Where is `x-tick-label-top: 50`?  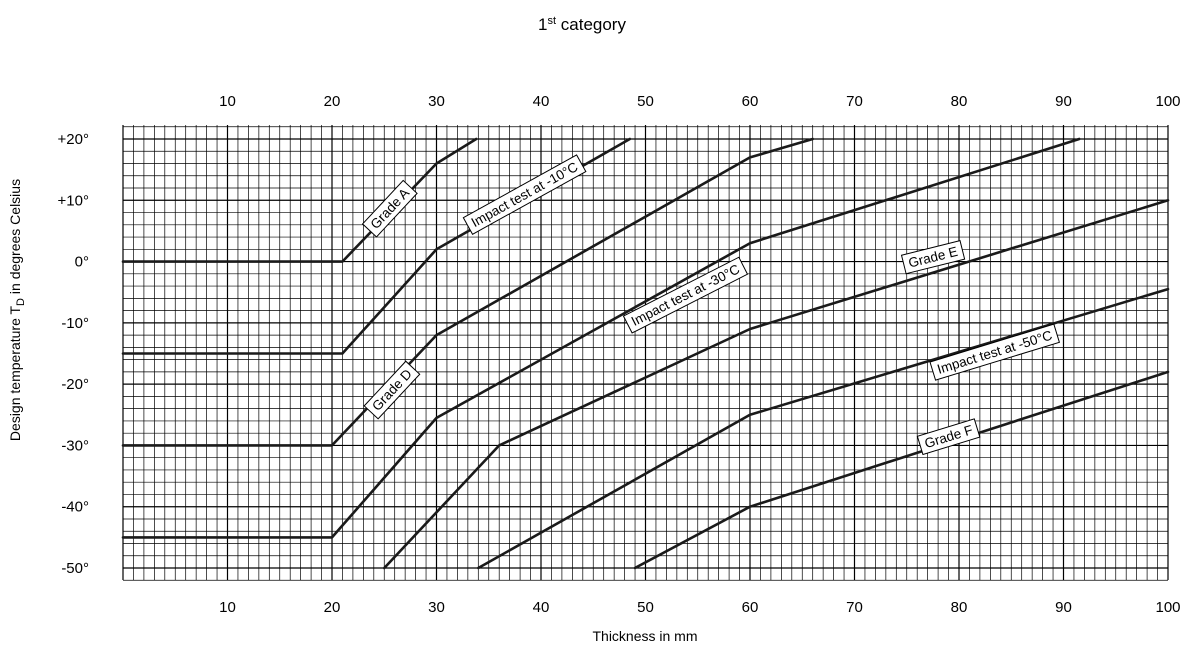 x-tick-label-top: 50 is located at coordinates (645, 101).